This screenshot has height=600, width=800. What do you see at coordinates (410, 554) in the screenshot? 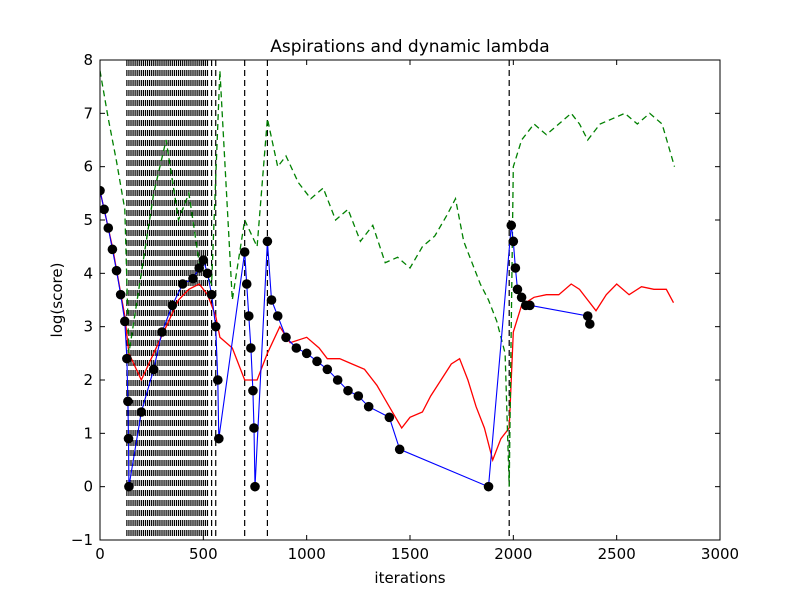
I see `x-tick-label: 1500` at bounding box center [410, 554].